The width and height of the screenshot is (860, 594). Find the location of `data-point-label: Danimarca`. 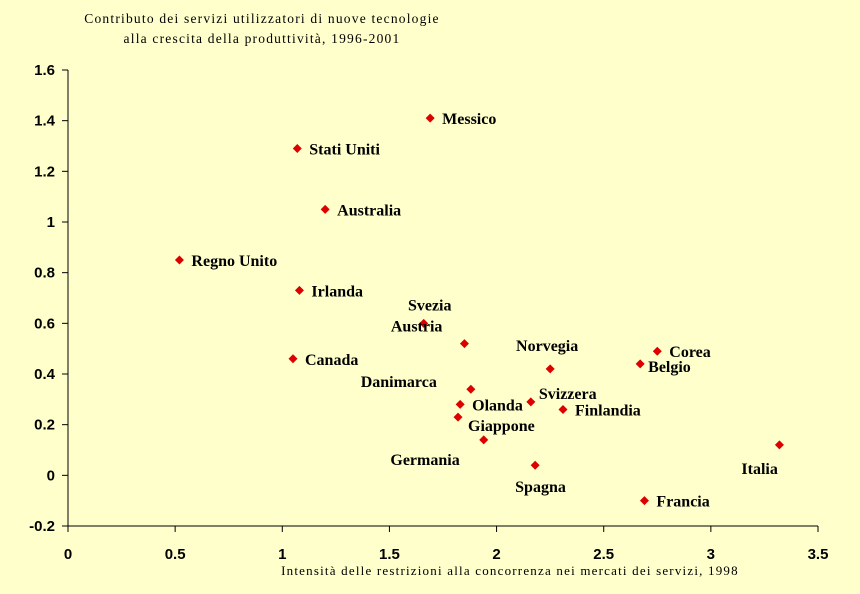

data-point-label: Danimarca is located at coordinates (399, 382).